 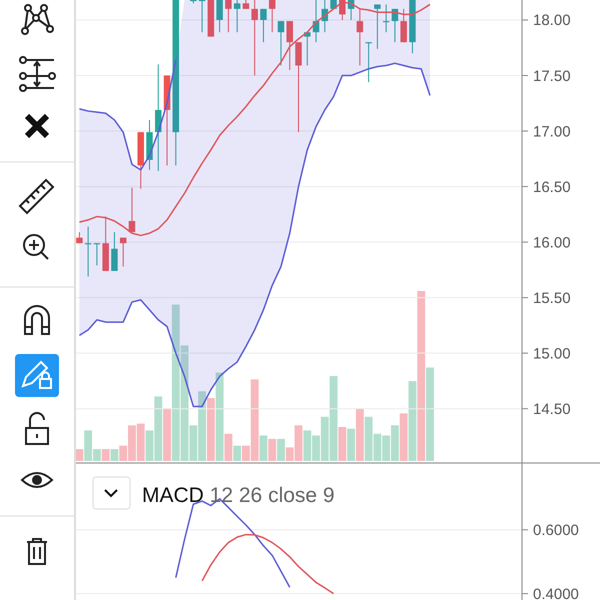 What do you see at coordinates (552, 187) in the screenshot?
I see `y-tick-label: 16.50` at bounding box center [552, 187].